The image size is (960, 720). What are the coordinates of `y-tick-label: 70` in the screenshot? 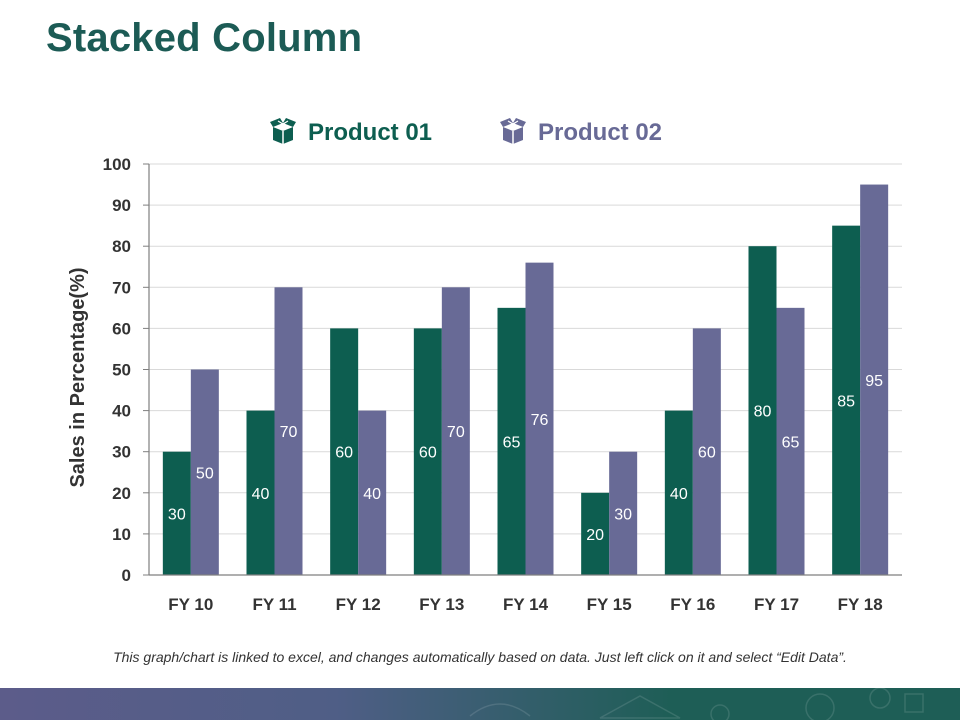 It's located at (121, 287).